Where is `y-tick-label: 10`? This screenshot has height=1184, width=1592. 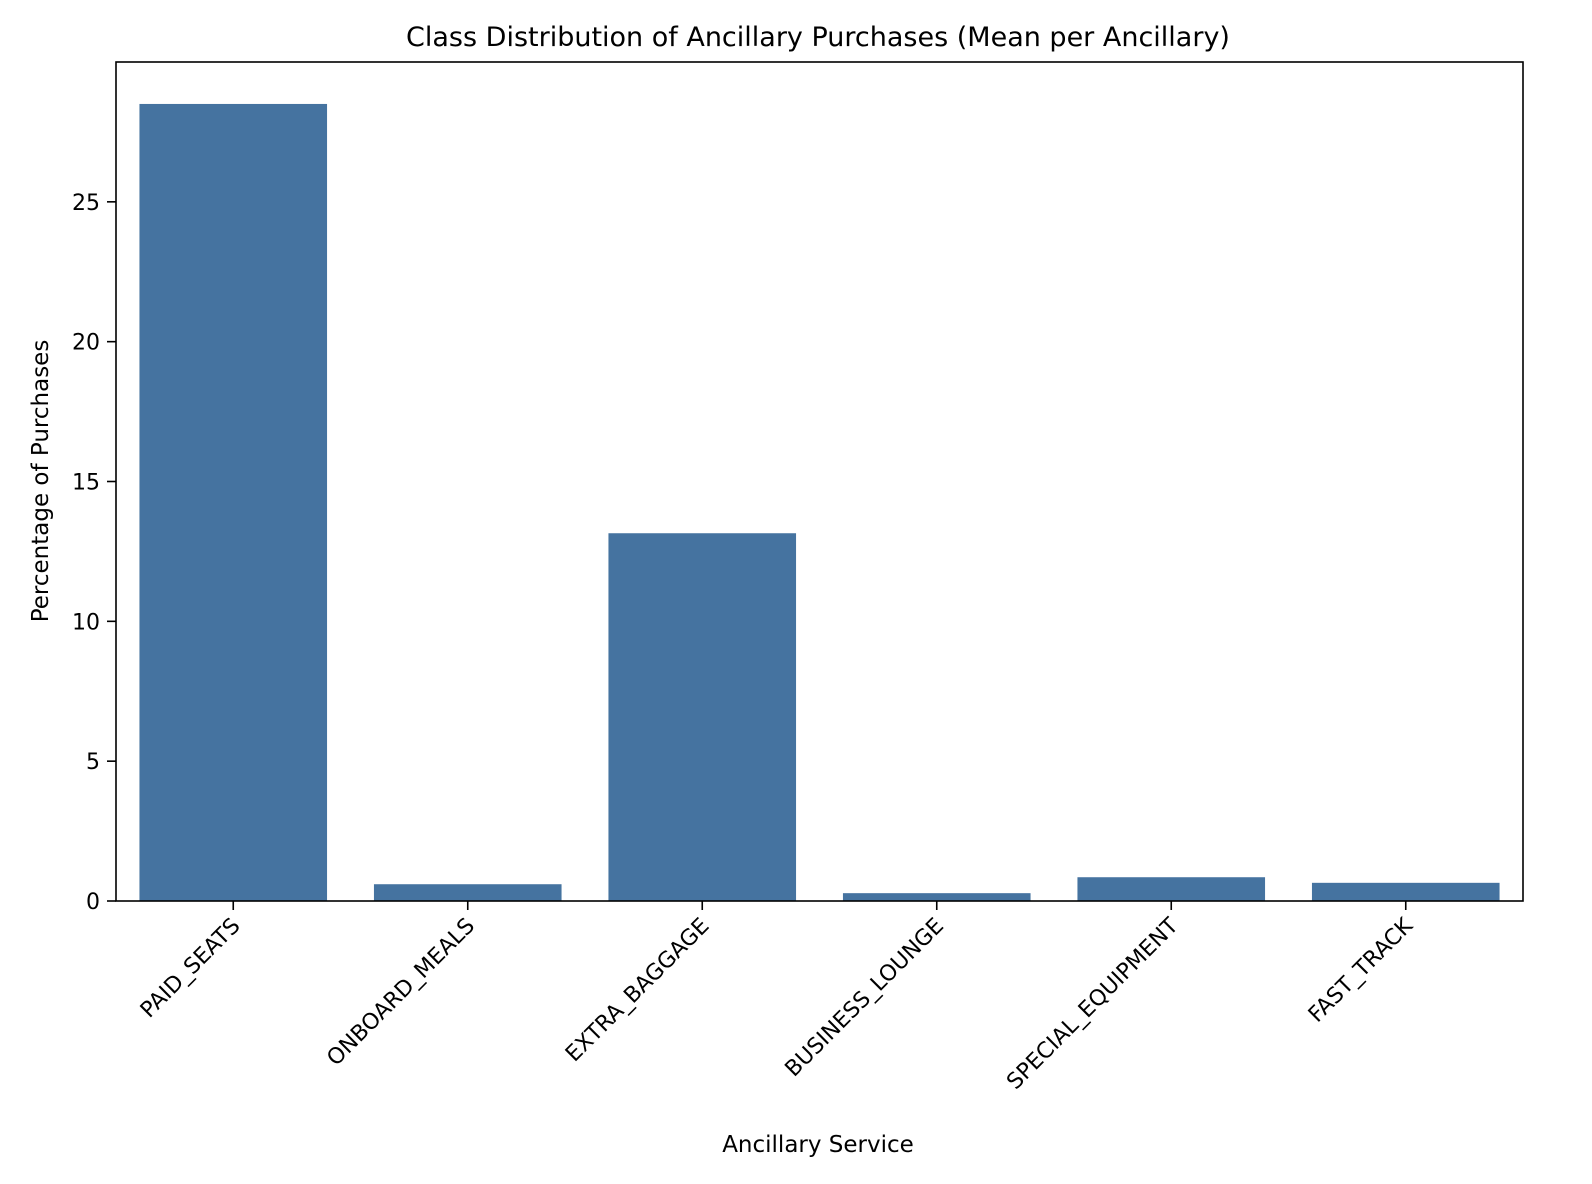 y-tick-label: 10 is located at coordinates (86, 622).